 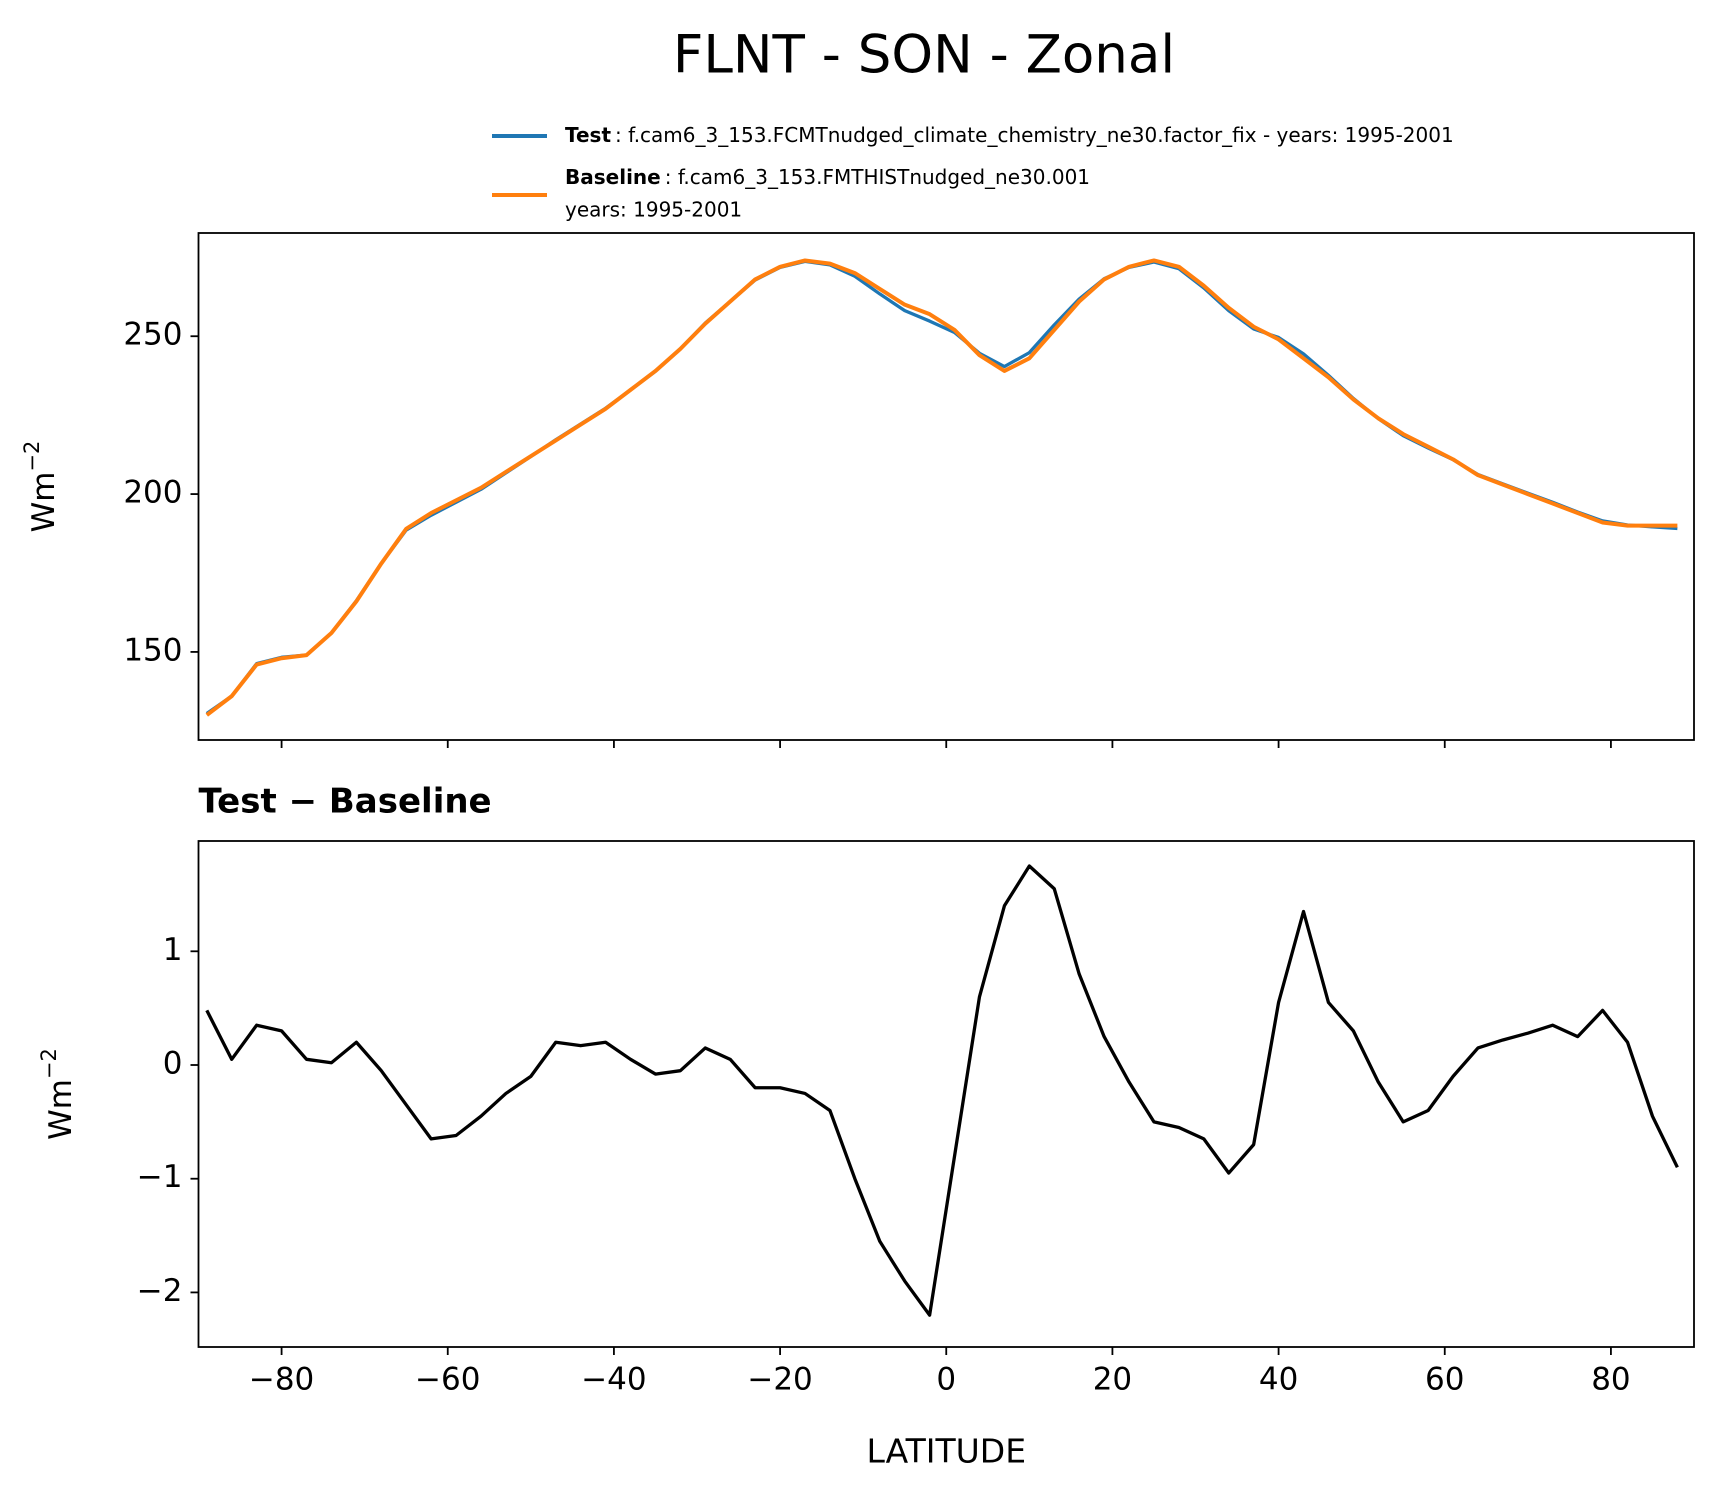 What do you see at coordinates (588, 135) in the screenshot?
I see `legend-name: Test` at bounding box center [588, 135].